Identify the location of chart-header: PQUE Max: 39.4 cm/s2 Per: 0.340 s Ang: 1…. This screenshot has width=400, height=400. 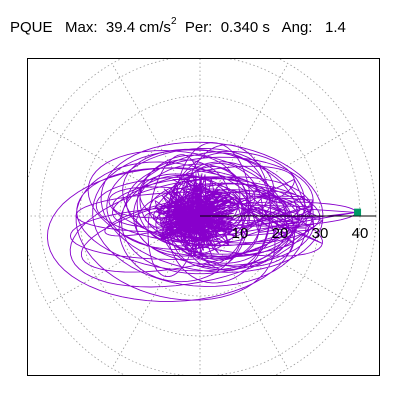
(178, 26).